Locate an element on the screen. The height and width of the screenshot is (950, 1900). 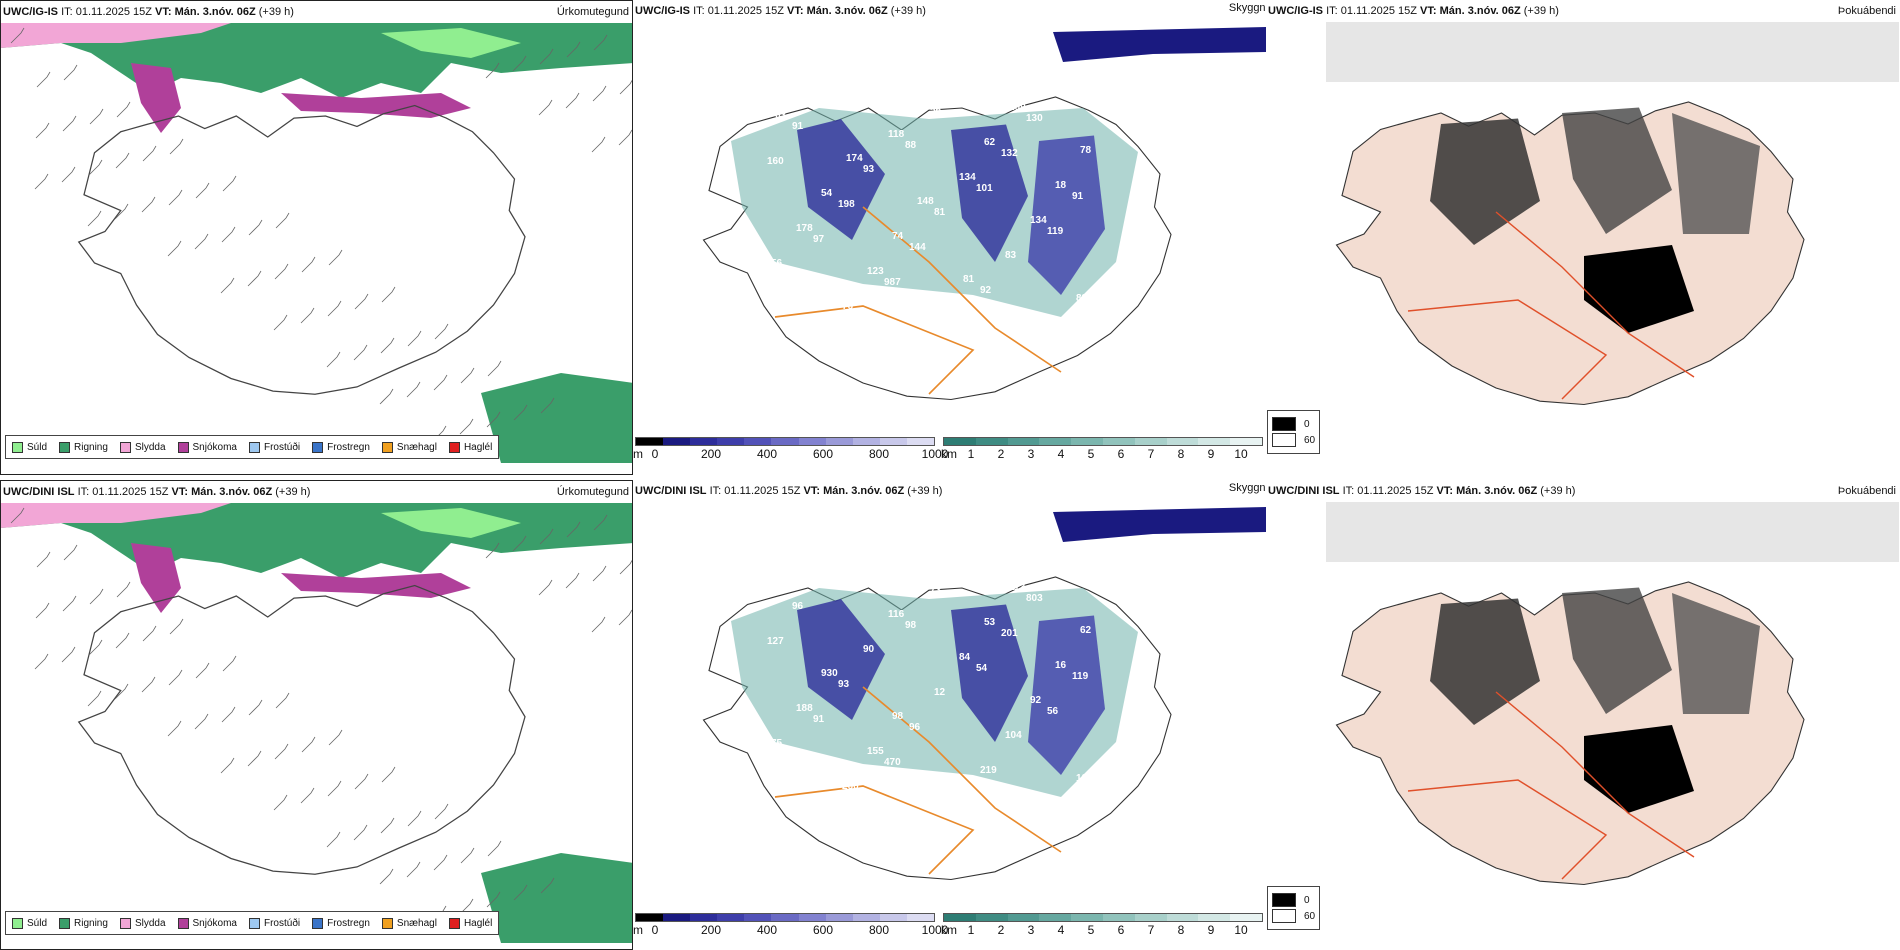
ceiling-label: 132 is located at coordinates (1009, 153).